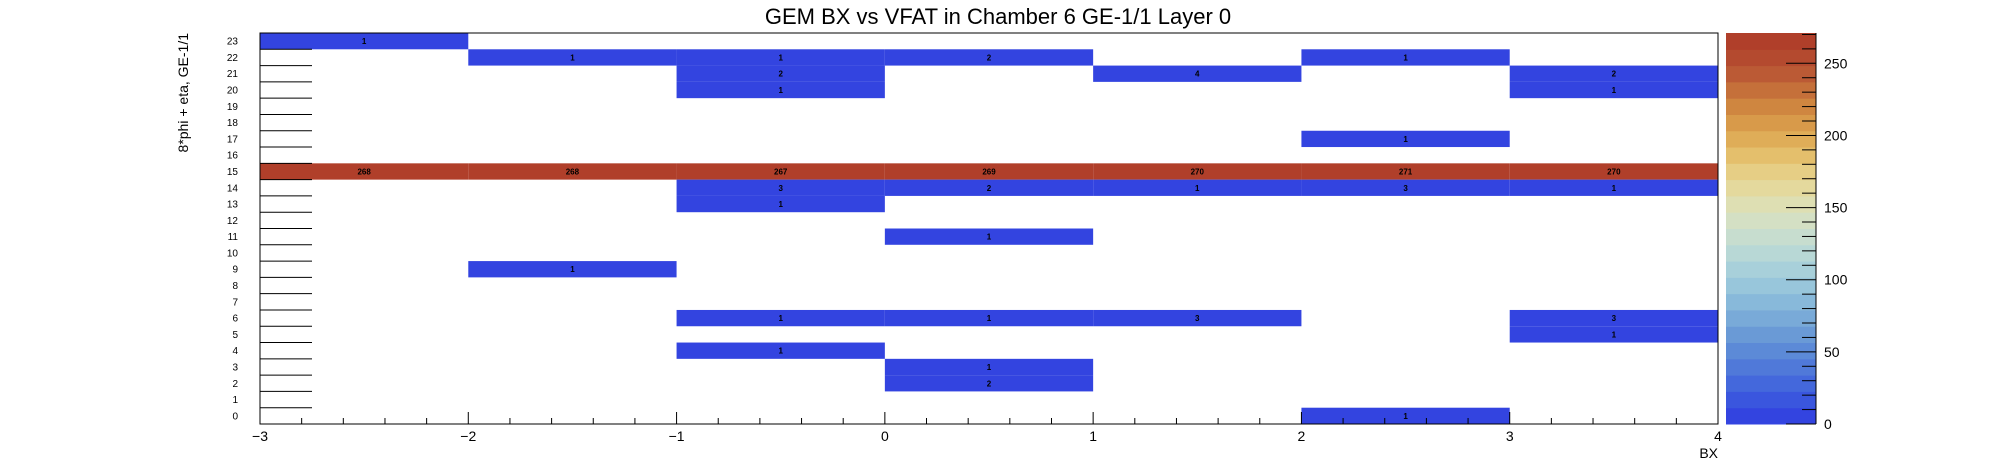  What do you see at coordinates (233, 58) in the screenshot?
I see `y-tick-label: 22` at bounding box center [233, 58].